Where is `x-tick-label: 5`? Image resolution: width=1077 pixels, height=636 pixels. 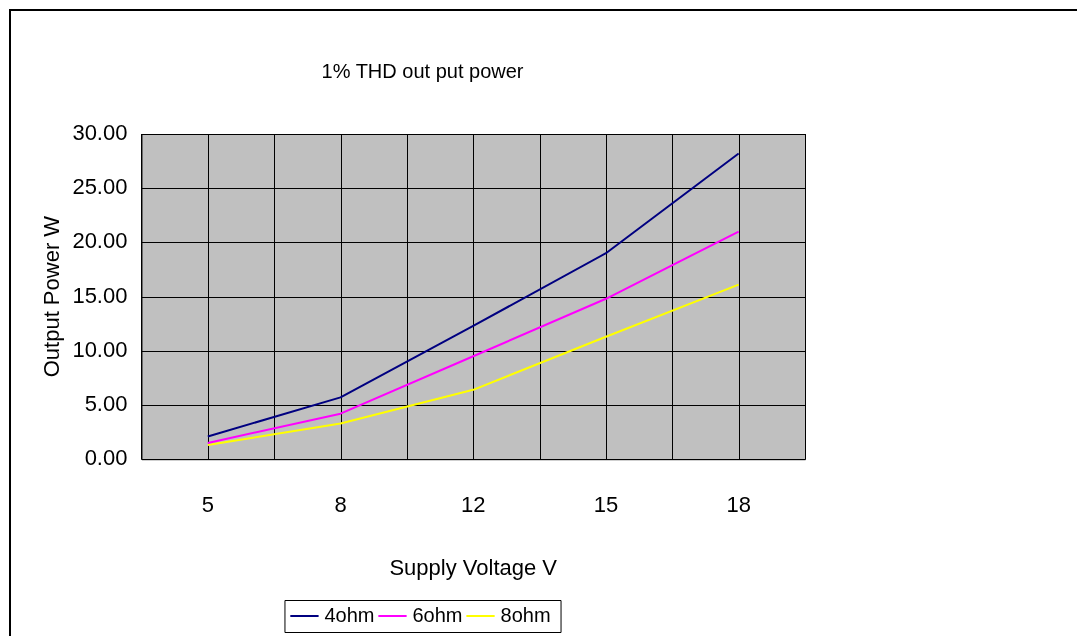 x-tick-label: 5 is located at coordinates (207, 505).